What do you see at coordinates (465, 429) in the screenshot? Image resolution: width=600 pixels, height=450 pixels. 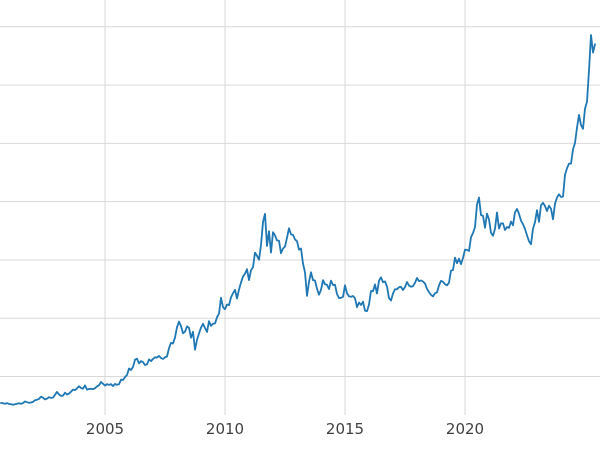 I see `x-tick-label: 2020` at bounding box center [465, 429].